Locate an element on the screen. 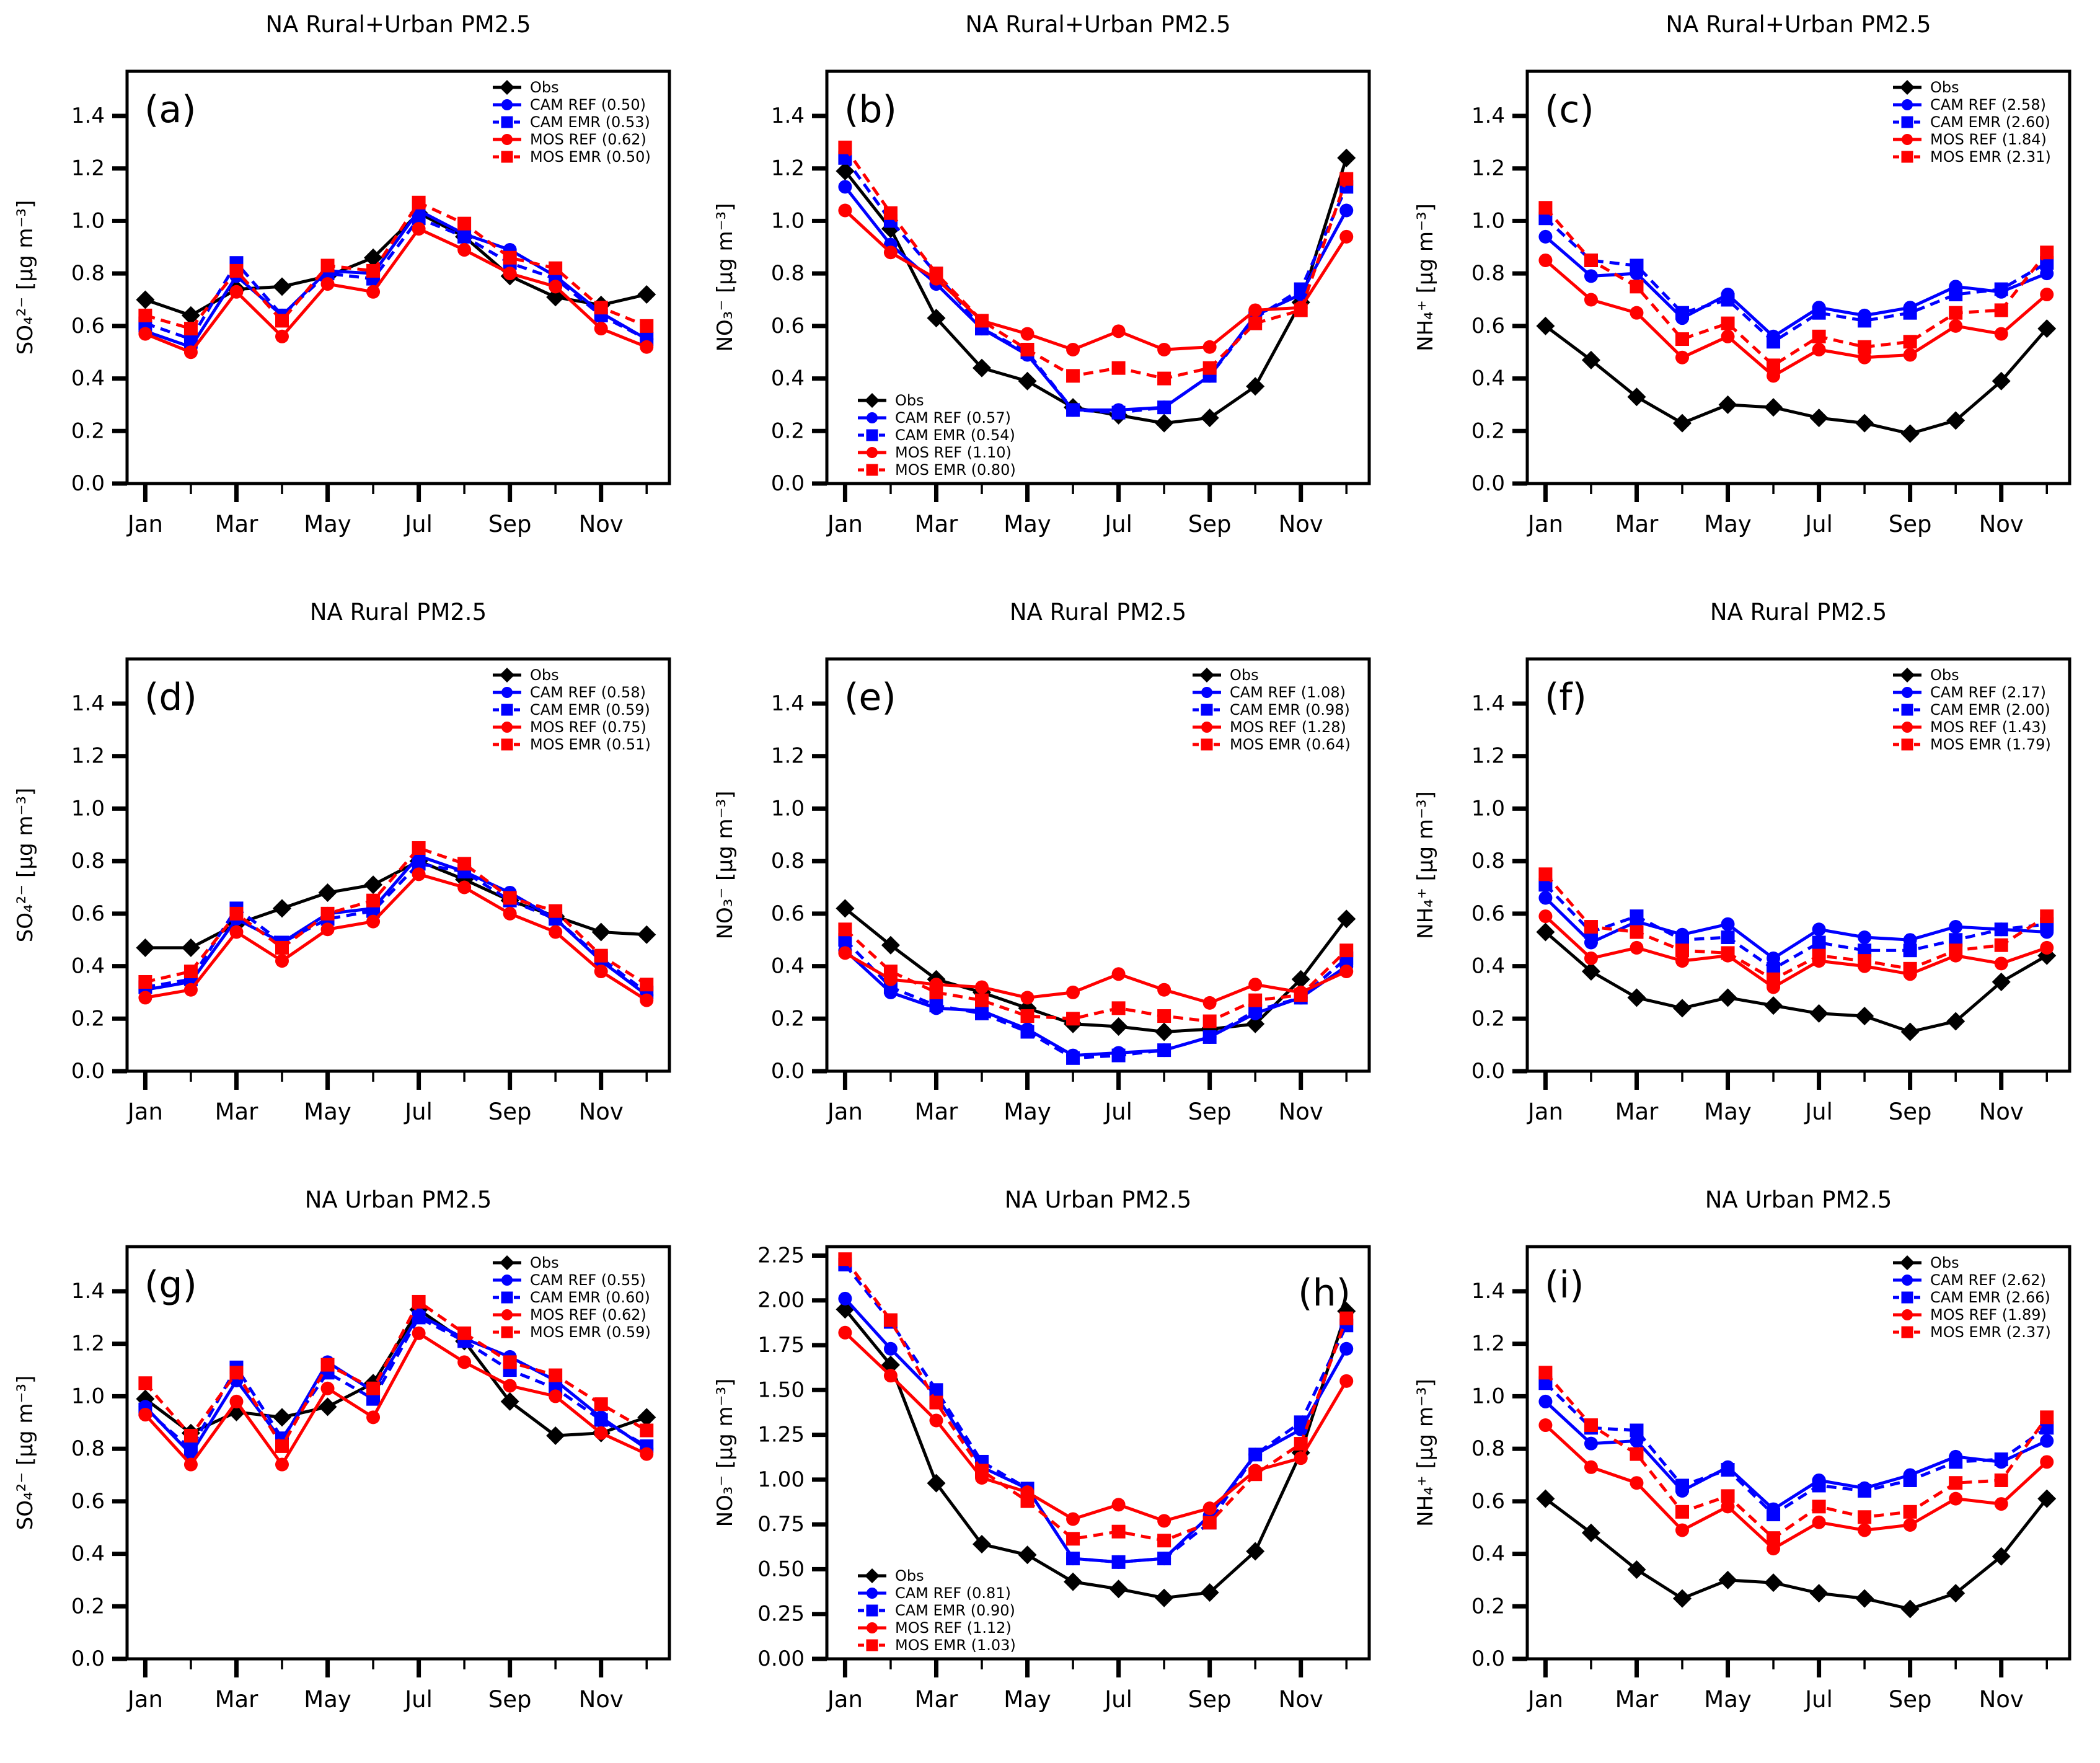 Image resolution: width=2100 pixels, height=1763 pixels. legend-label: MOS REF (1.12) is located at coordinates (953, 1628).